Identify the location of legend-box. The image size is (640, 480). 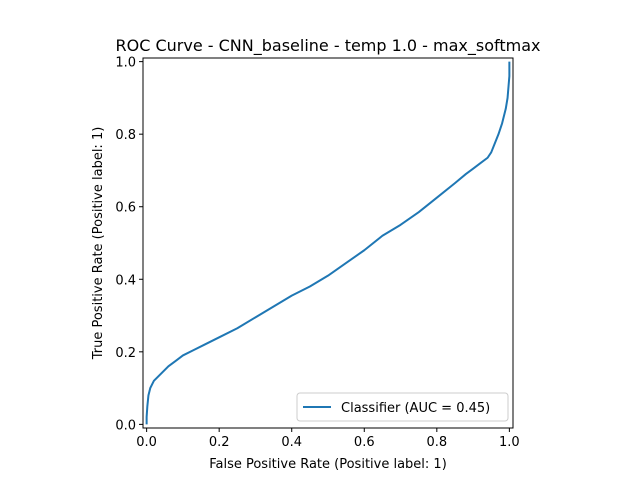
(402, 407).